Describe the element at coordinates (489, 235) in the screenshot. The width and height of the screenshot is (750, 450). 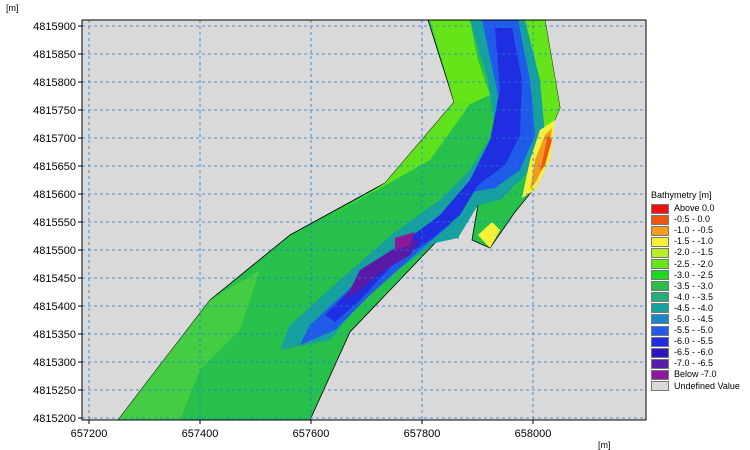
I see `jetty-shallow` at that location.